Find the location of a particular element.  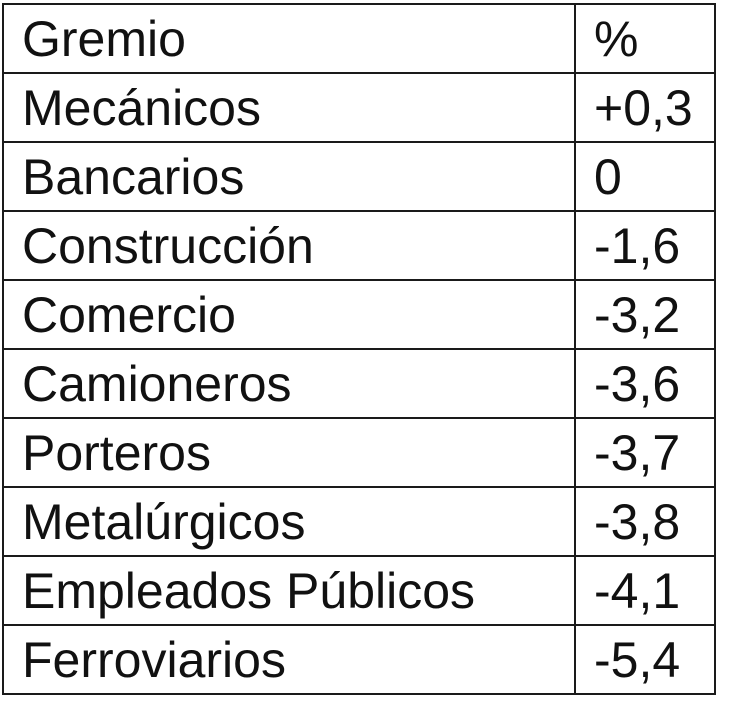

gremio-cell: Ferroviarios is located at coordinates (289, 659).